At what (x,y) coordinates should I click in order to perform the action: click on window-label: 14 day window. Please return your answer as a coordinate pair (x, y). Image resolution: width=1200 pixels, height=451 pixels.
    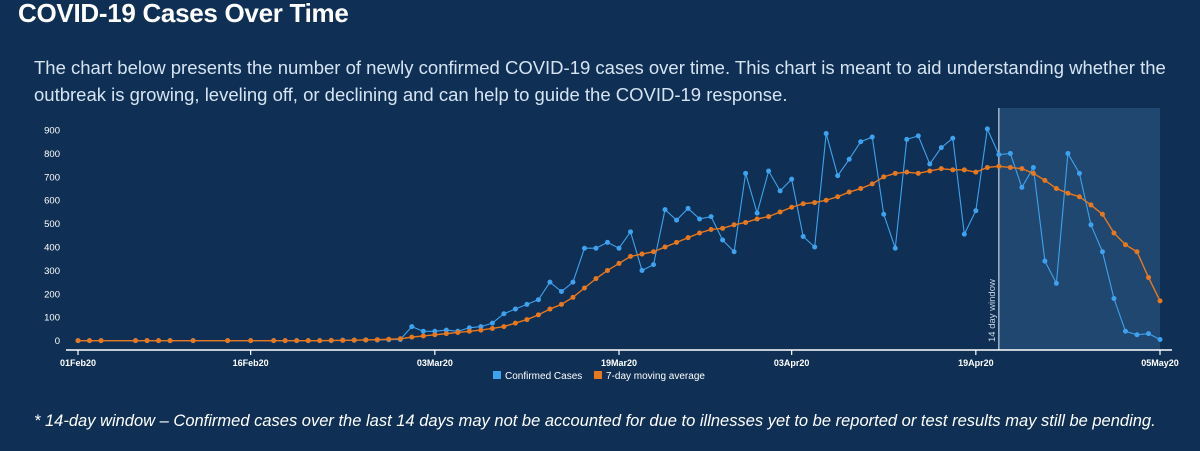
    Looking at the image, I should click on (992, 310).